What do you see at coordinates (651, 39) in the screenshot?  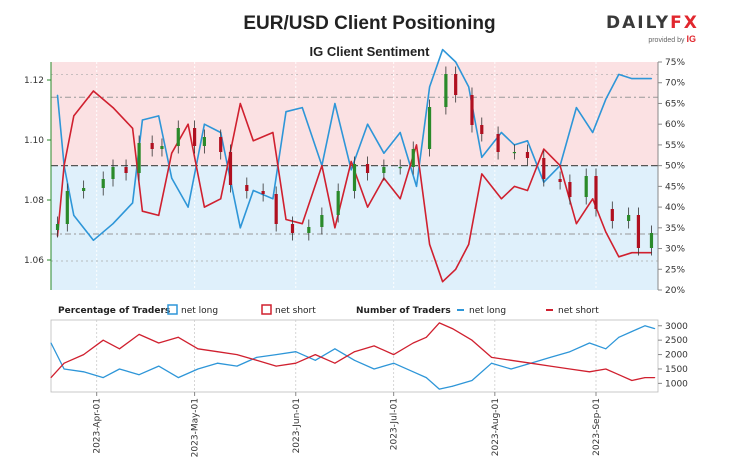 I see `logo-provided-by: provided by IG` at bounding box center [651, 39].